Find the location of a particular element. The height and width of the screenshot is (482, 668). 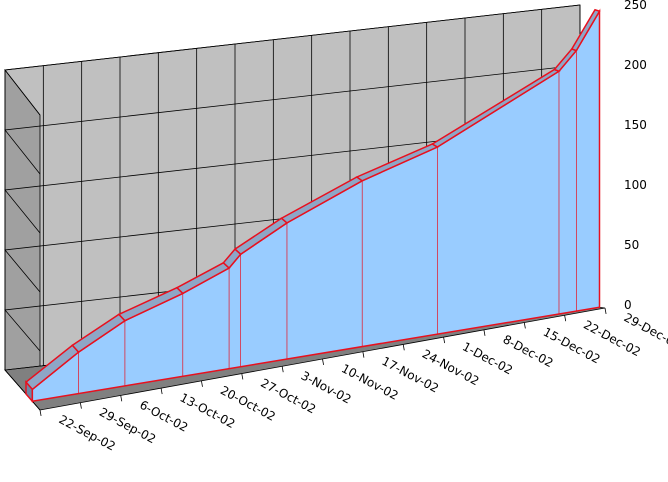

side-wall is located at coordinates (22, 240).